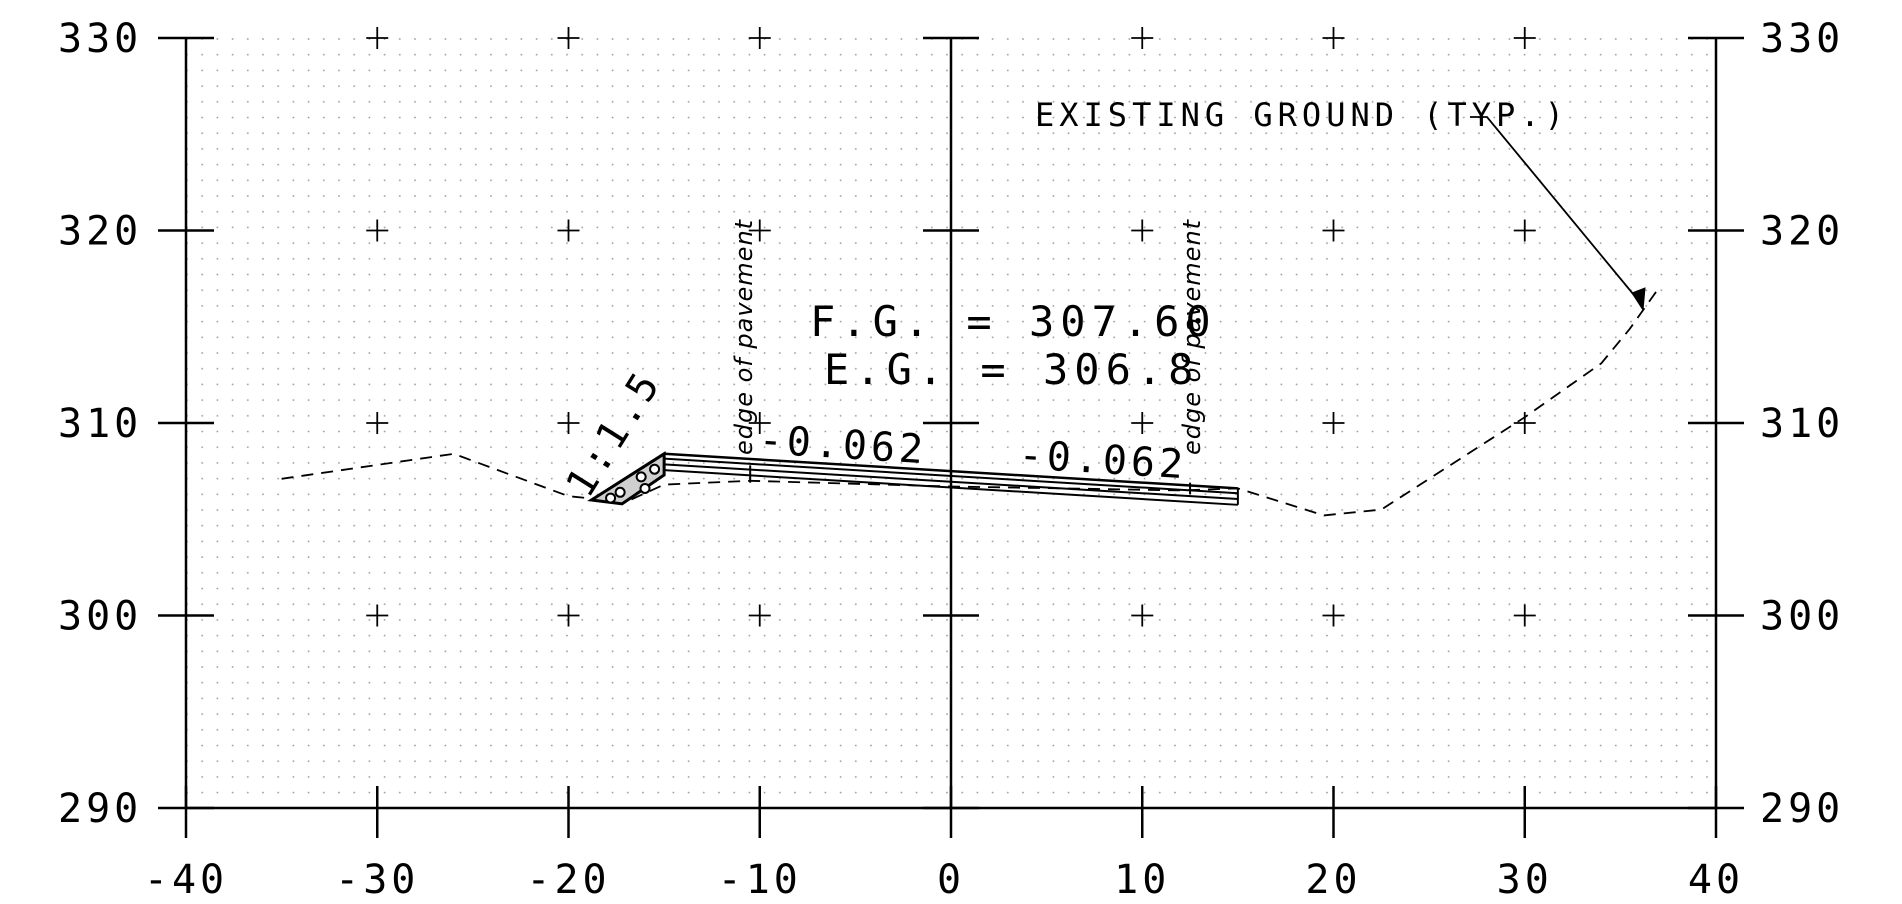 Image resolution: width=1902 pixels, height=904 pixels. Describe the element at coordinates (100, 232) in the screenshot. I see `y-tick-label-left: 320` at that location.